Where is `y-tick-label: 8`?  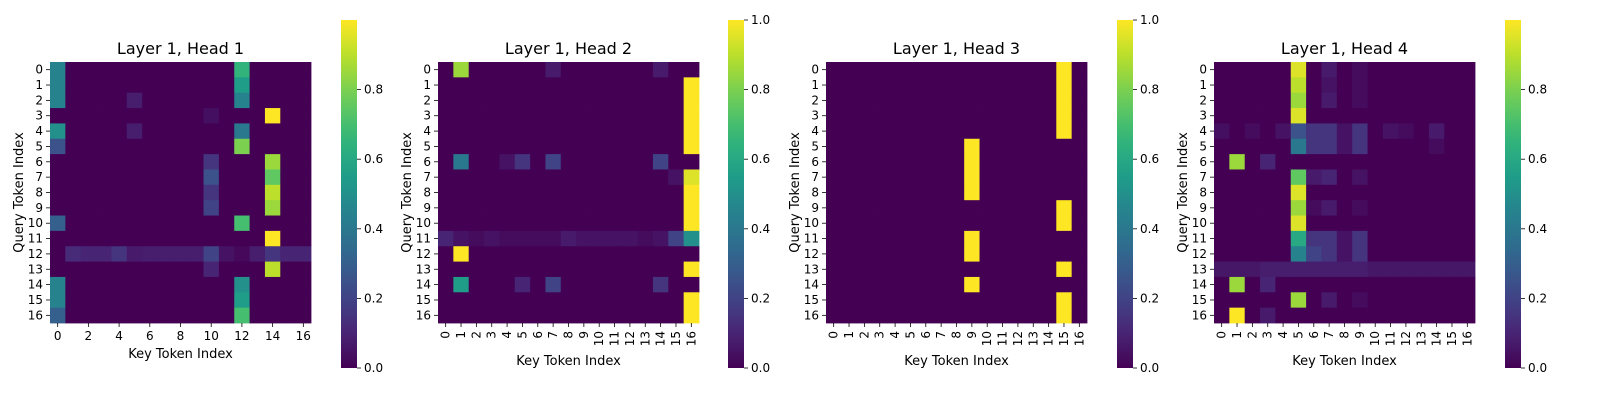
y-tick-label: 8 is located at coordinates (815, 193).